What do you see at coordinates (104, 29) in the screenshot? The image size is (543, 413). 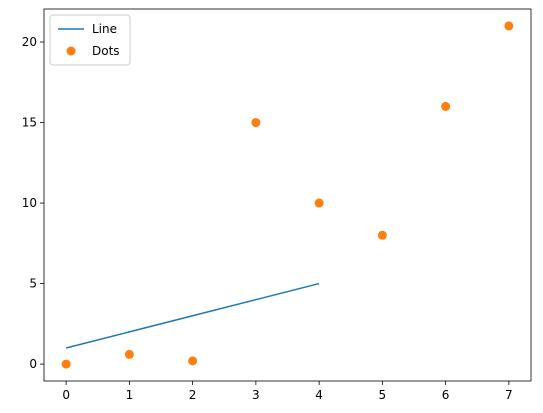 I see `legend-label: Line` at bounding box center [104, 29].